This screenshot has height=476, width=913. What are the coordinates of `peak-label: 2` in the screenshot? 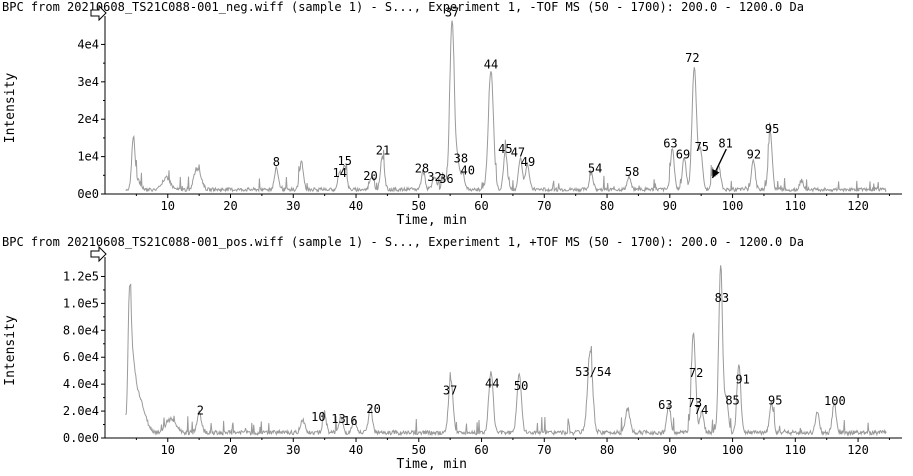 It's located at (200, 410).